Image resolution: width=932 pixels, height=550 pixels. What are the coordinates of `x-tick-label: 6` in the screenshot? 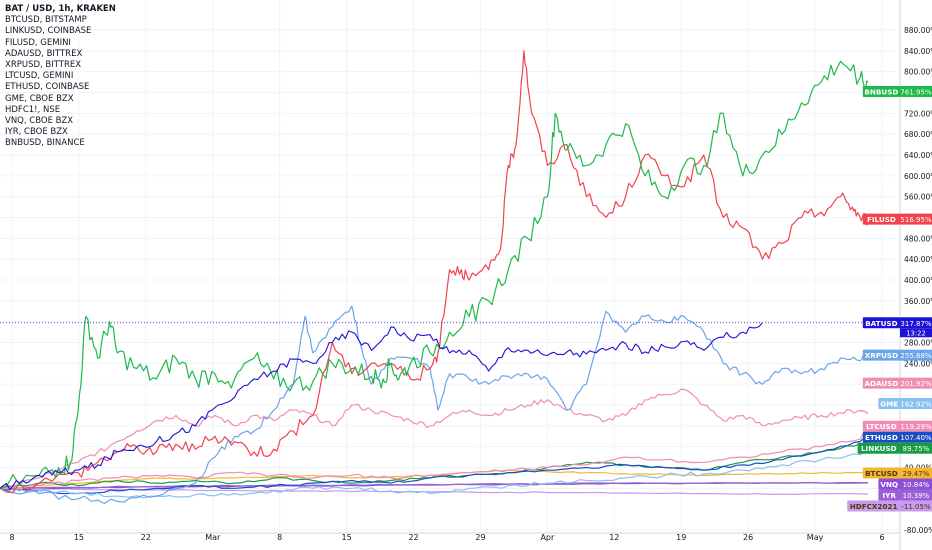 It's located at (881, 537).